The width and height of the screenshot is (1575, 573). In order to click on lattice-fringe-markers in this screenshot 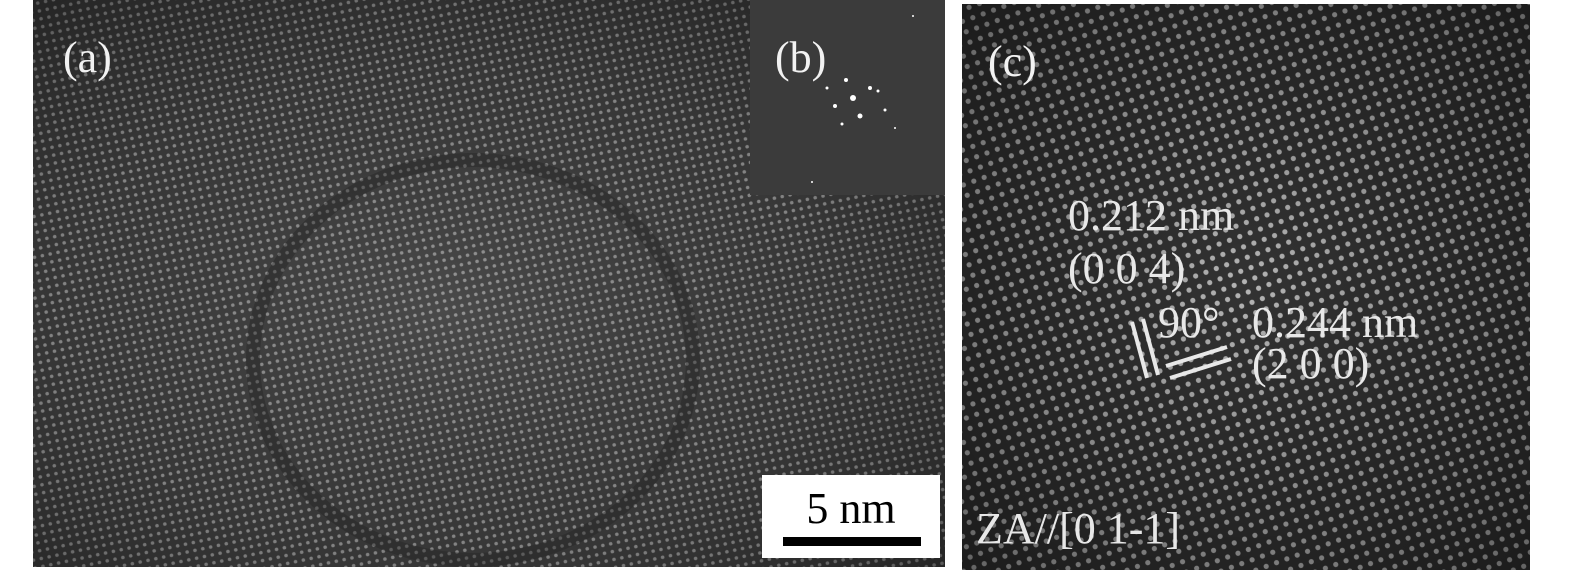, I will do `click(1181, 349)`.